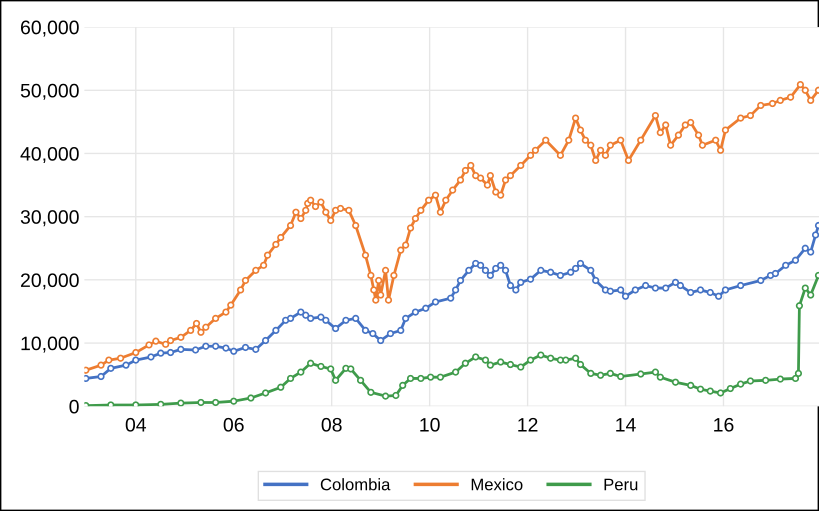 The width and height of the screenshot is (819, 511). Describe the element at coordinates (49, 218) in the screenshot. I see `y-tick-label: 30,000` at that location.